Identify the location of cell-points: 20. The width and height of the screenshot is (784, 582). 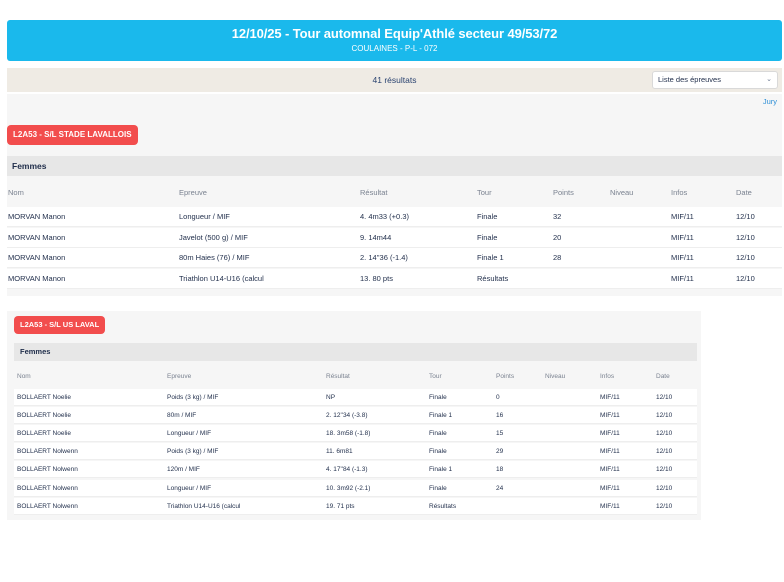
(557, 237).